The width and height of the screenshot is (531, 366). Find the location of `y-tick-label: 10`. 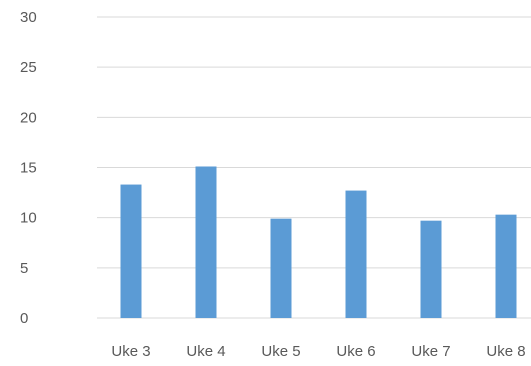

y-tick-label: 10 is located at coordinates (28, 218).